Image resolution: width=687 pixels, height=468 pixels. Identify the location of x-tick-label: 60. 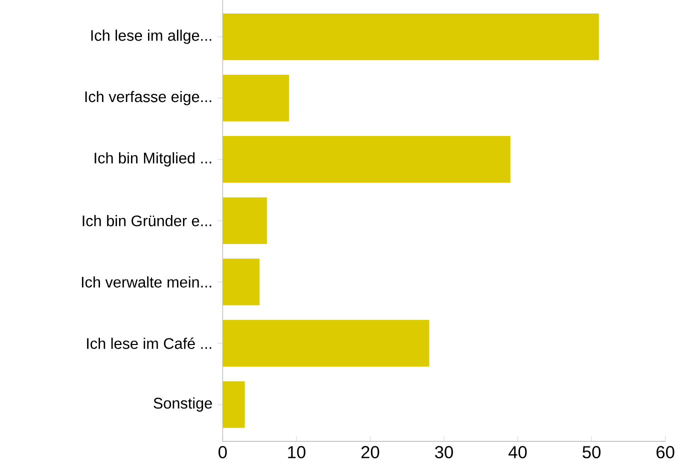
(665, 452).